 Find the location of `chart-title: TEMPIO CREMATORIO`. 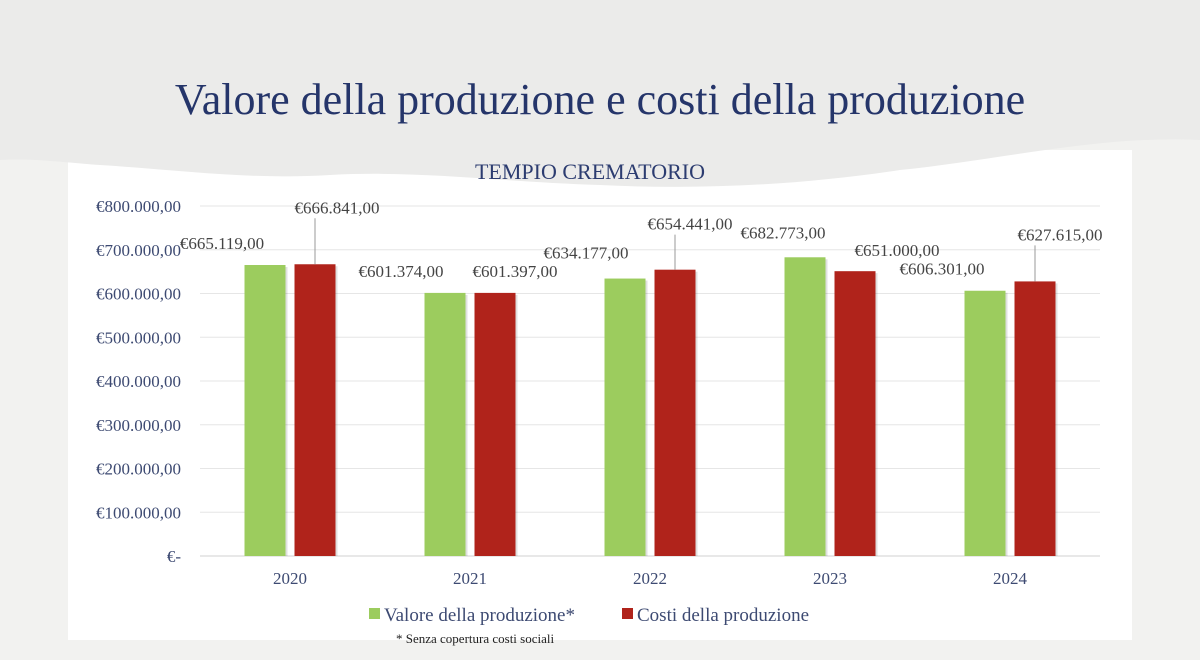

chart-title: TEMPIO CREMATORIO is located at coordinates (590, 171).